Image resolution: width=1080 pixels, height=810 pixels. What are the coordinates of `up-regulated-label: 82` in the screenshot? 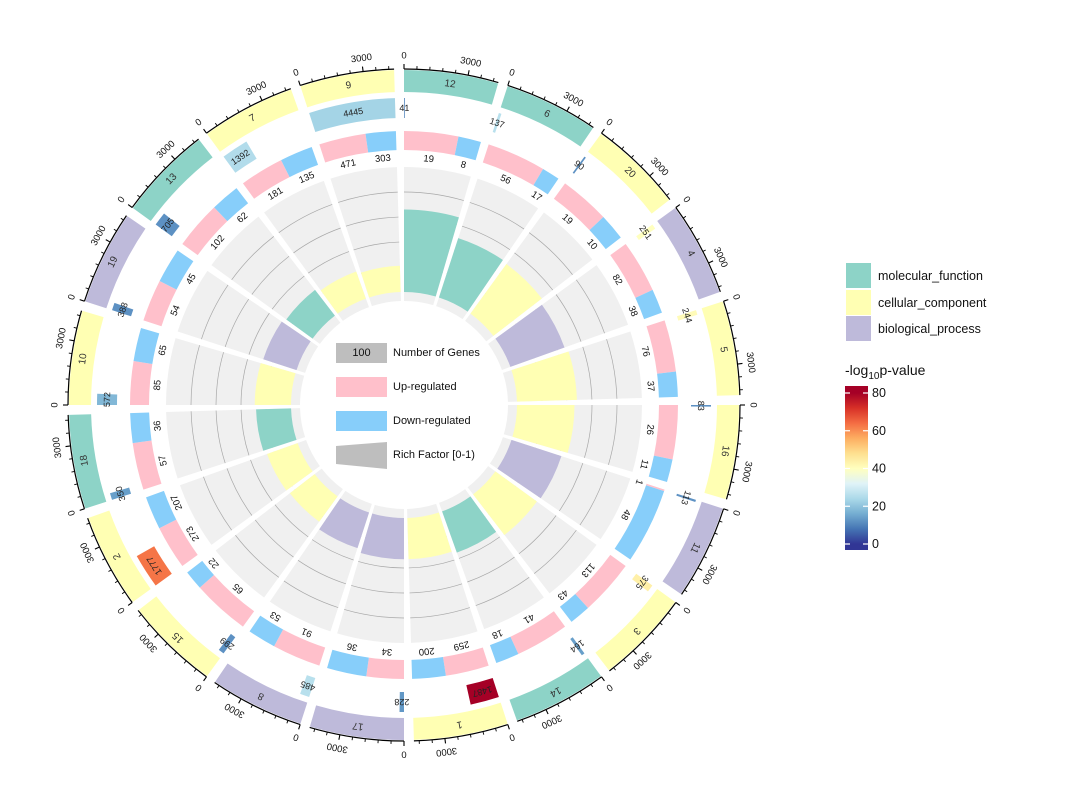 It's located at (617, 280).